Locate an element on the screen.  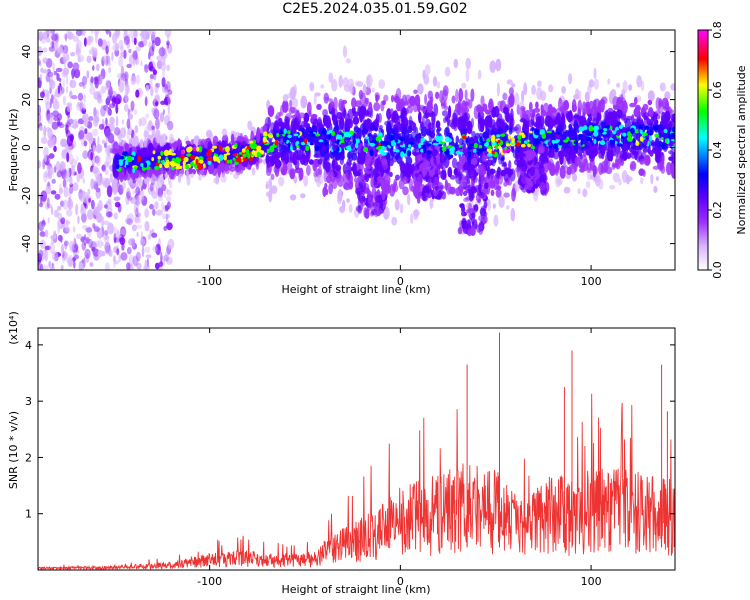
colorbar-tick-label: 0.0 is located at coordinates (717, 270).